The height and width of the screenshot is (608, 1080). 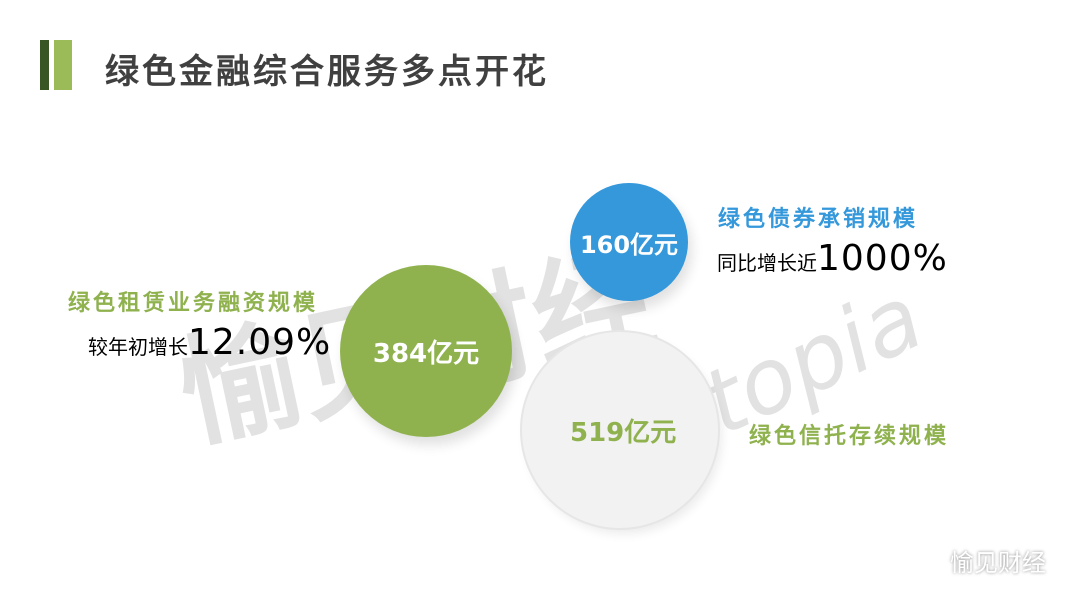 I want to click on title-accent-light, so click(x=63, y=65).